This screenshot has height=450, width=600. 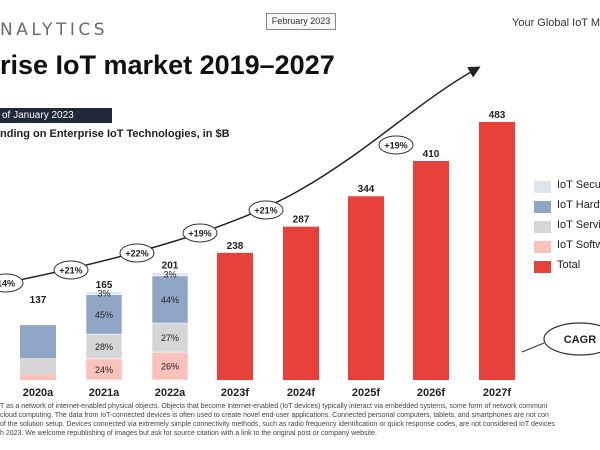 What do you see at coordinates (431, 393) in the screenshot?
I see `x-tick-label: 2026f` at bounding box center [431, 393].